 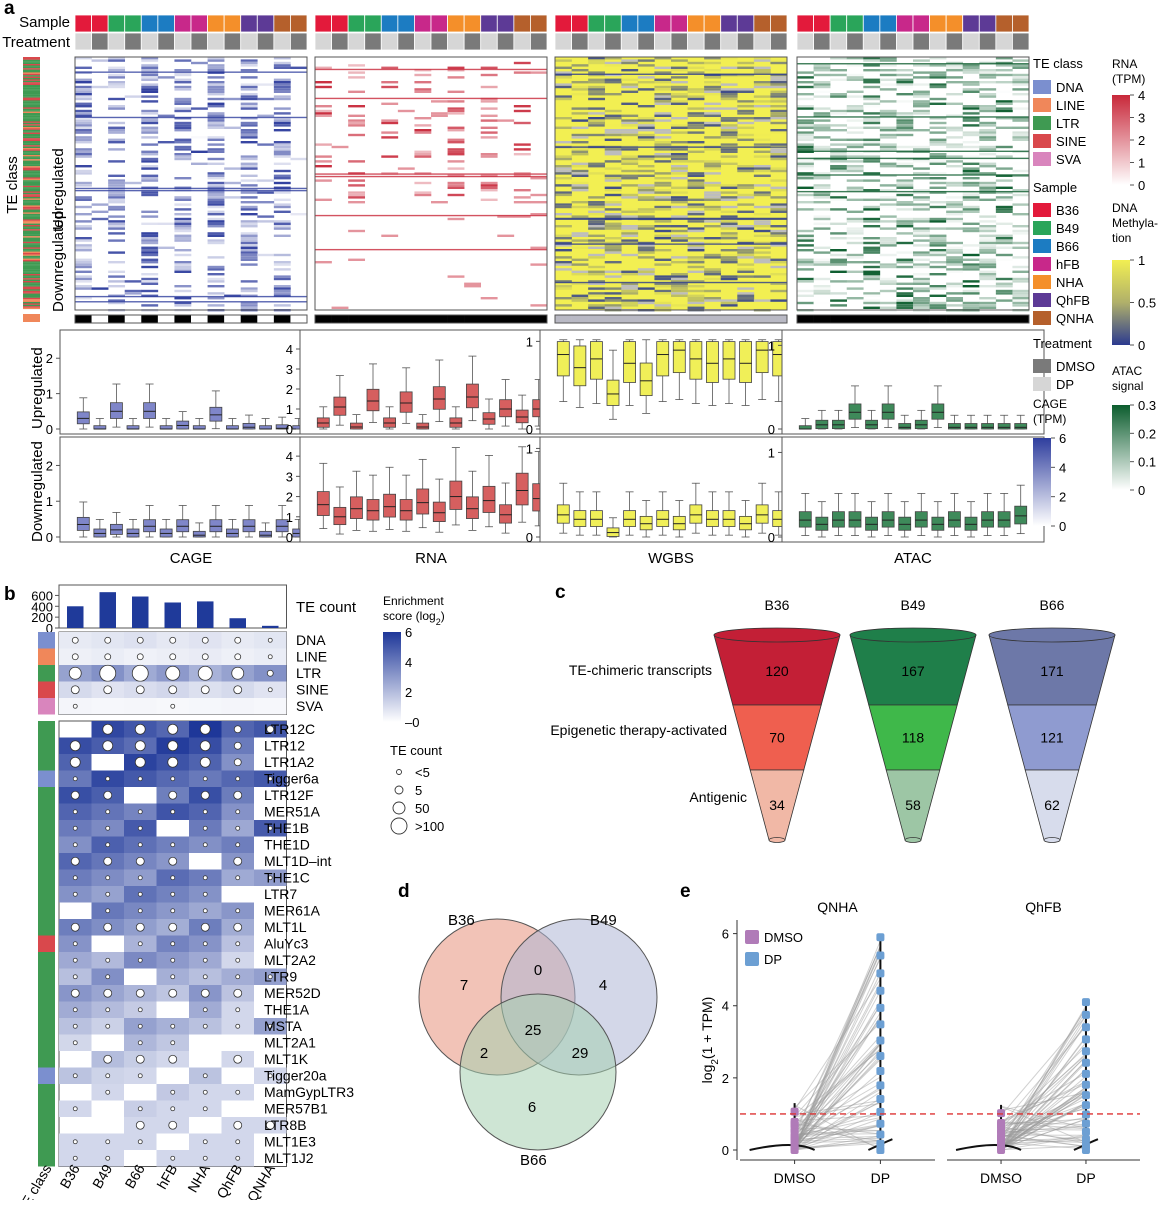 What do you see at coordinates (49, 429) in the screenshot?
I see `y-tick-label: 0` at bounding box center [49, 429].